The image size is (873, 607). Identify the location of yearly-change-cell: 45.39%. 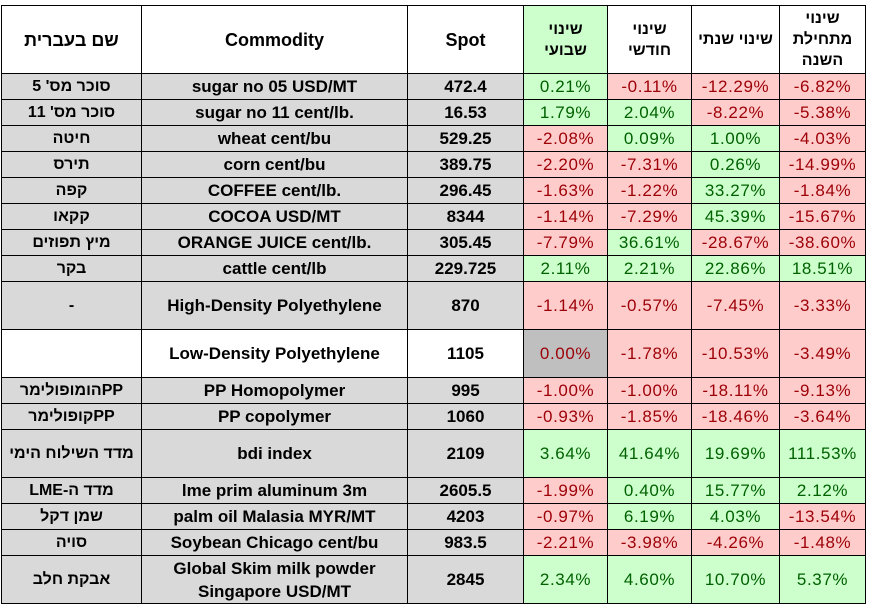
(735, 216).